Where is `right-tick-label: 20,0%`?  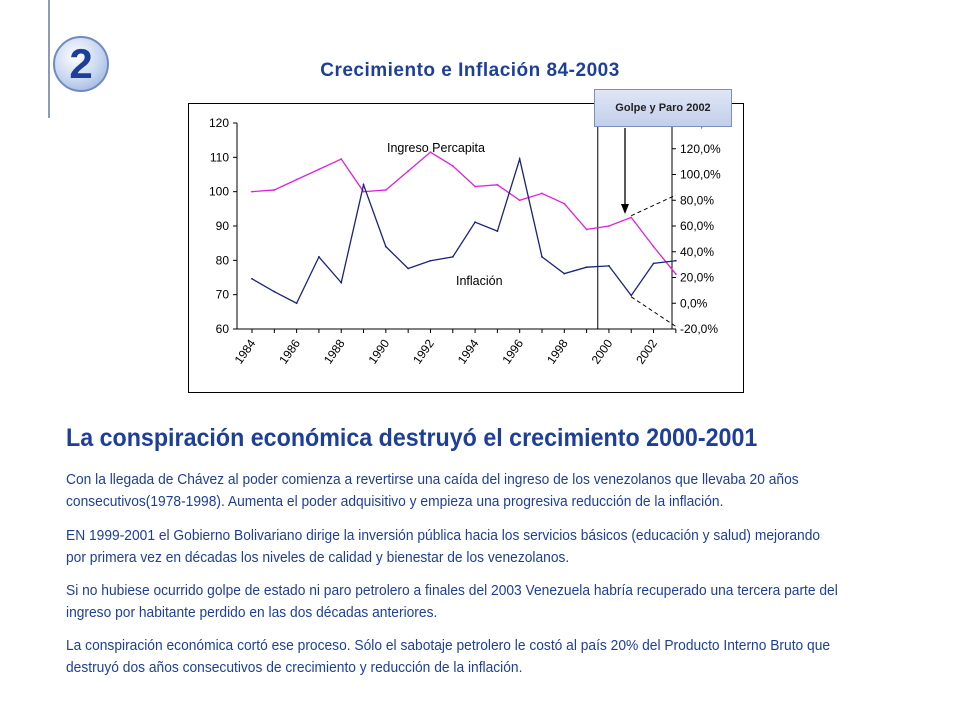
right-tick-label: 20,0% is located at coordinates (697, 278).